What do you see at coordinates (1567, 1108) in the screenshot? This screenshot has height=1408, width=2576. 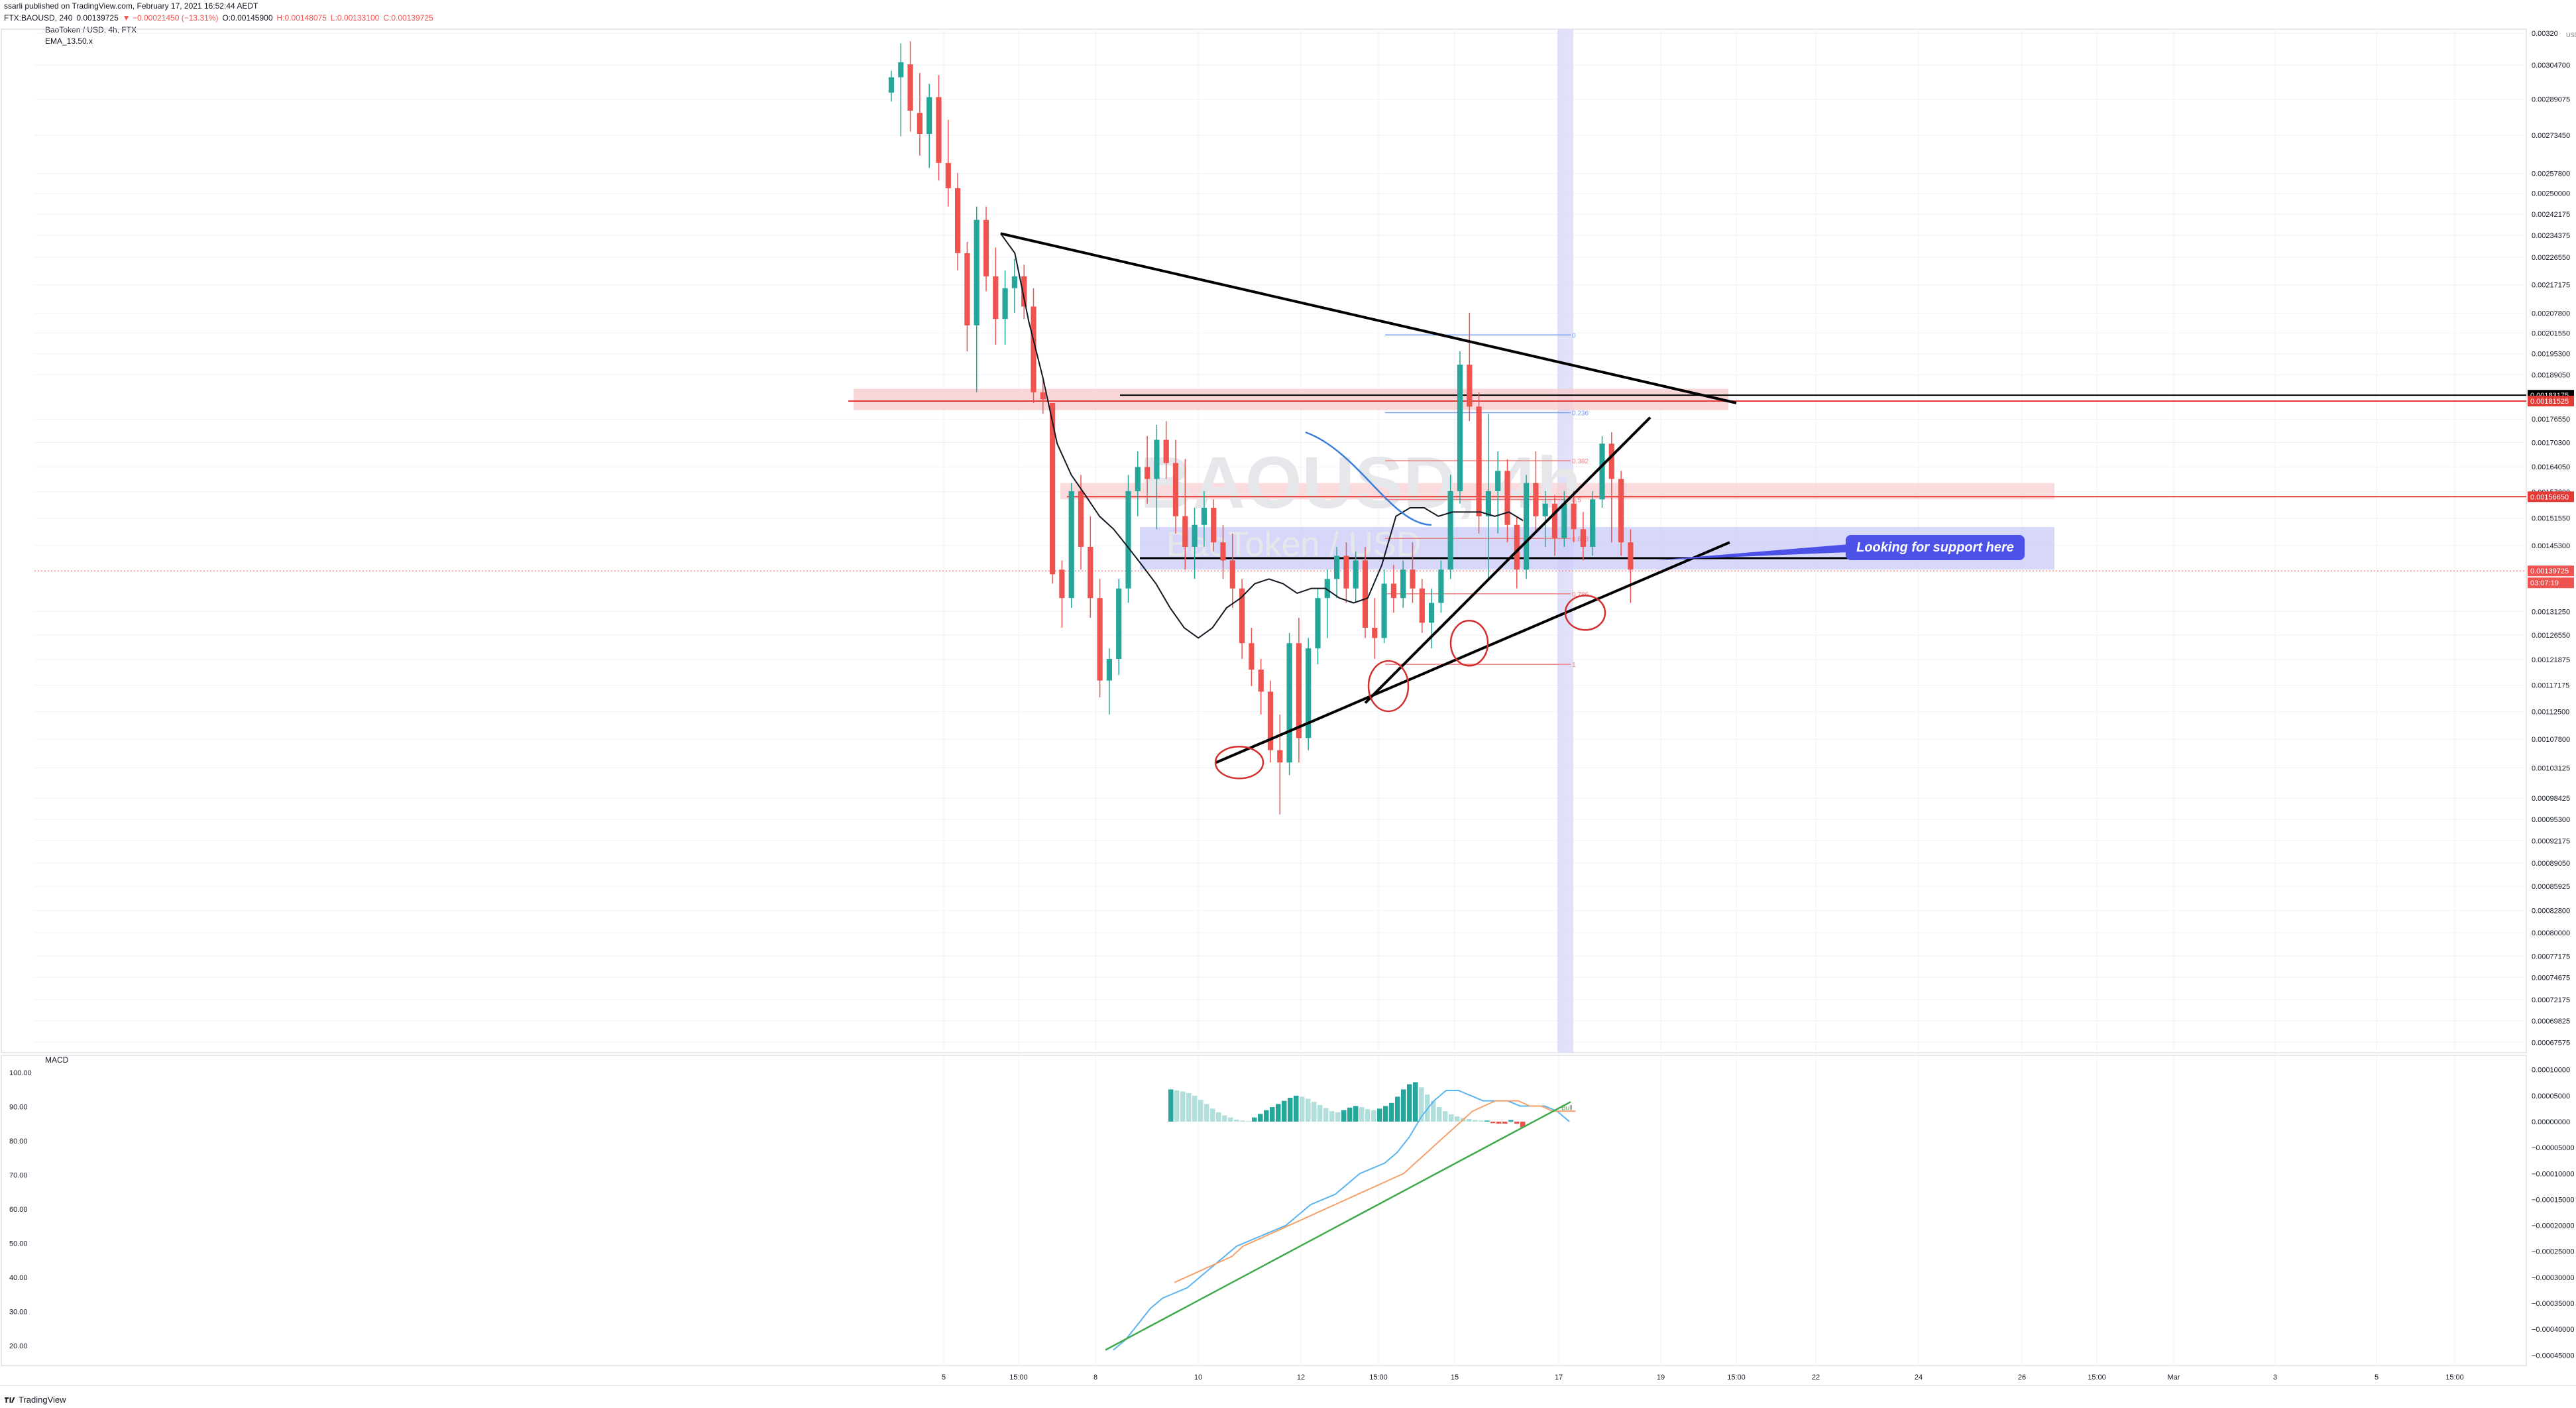 I see `bull-label: Bull` at bounding box center [1567, 1108].